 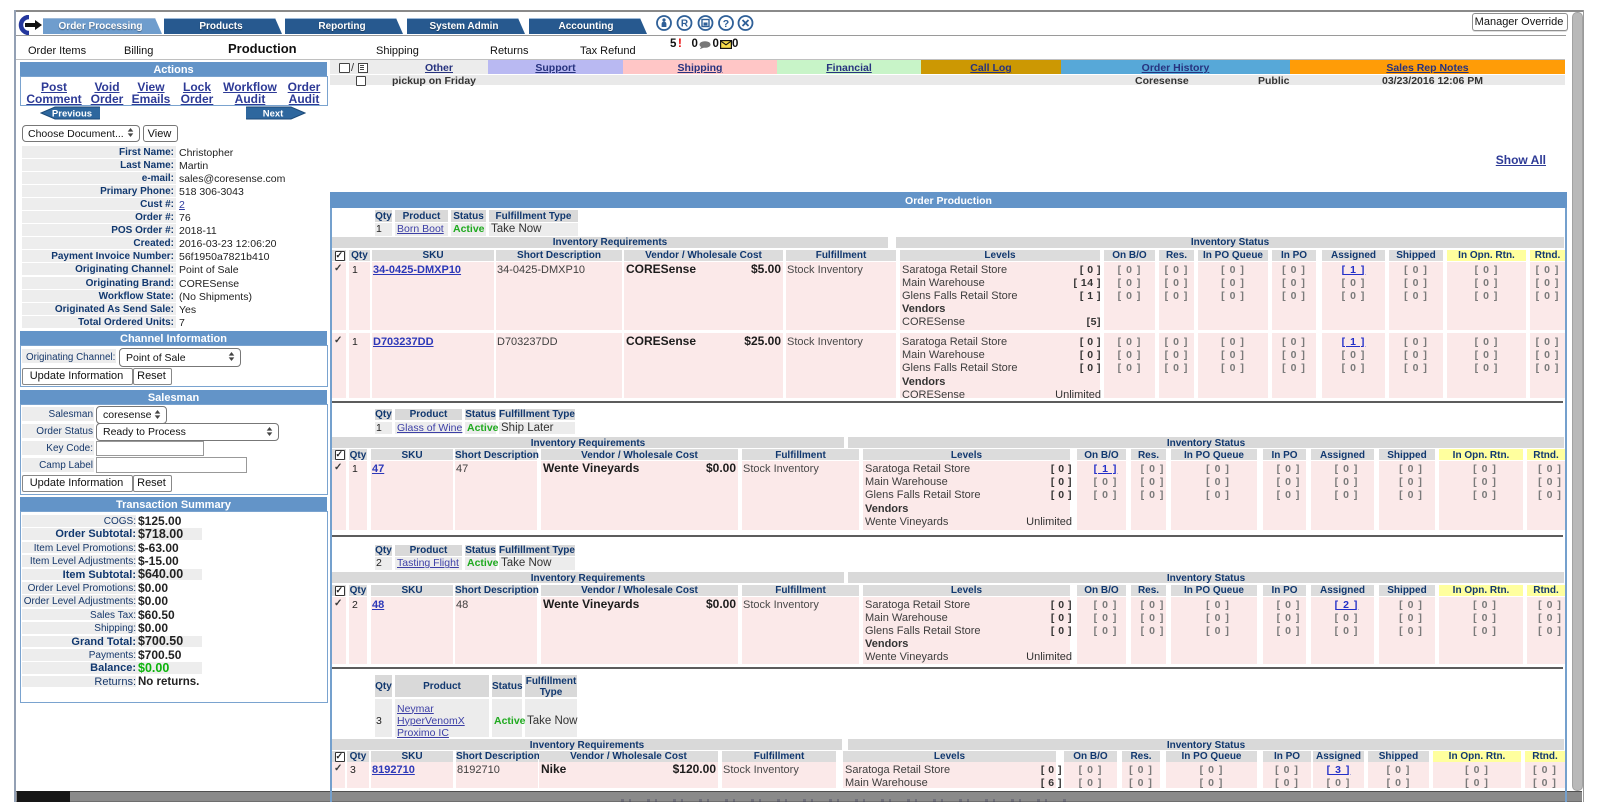 I want to click on svg-text: Previous, so click(x=72, y=114).